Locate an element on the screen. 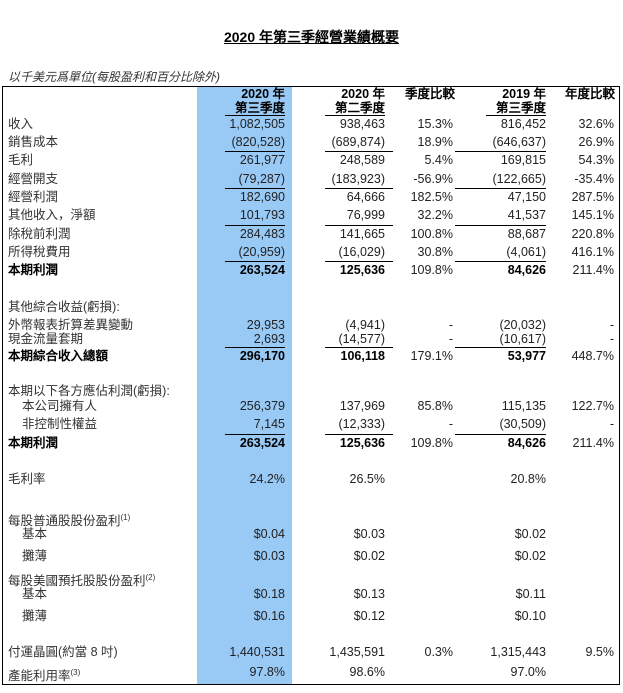 The width and height of the screenshot is (623, 693). cell-value: 182,690 is located at coordinates (262, 197).